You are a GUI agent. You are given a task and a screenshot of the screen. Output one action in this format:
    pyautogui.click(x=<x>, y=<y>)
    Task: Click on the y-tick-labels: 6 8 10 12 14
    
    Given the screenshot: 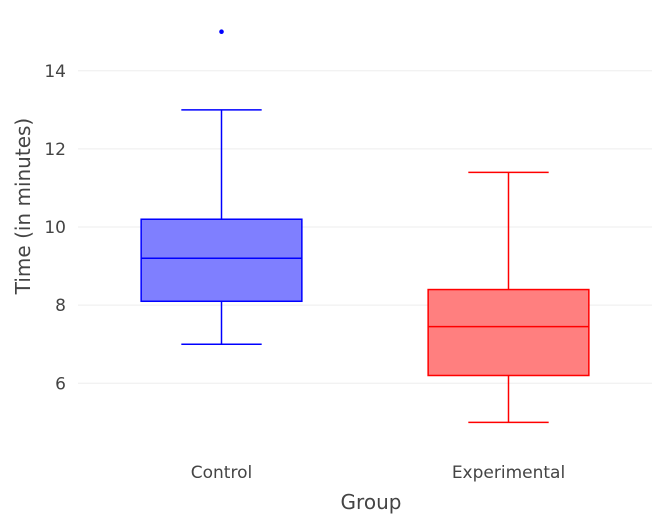 What is the action you would take?
    pyautogui.click(x=55, y=228)
    